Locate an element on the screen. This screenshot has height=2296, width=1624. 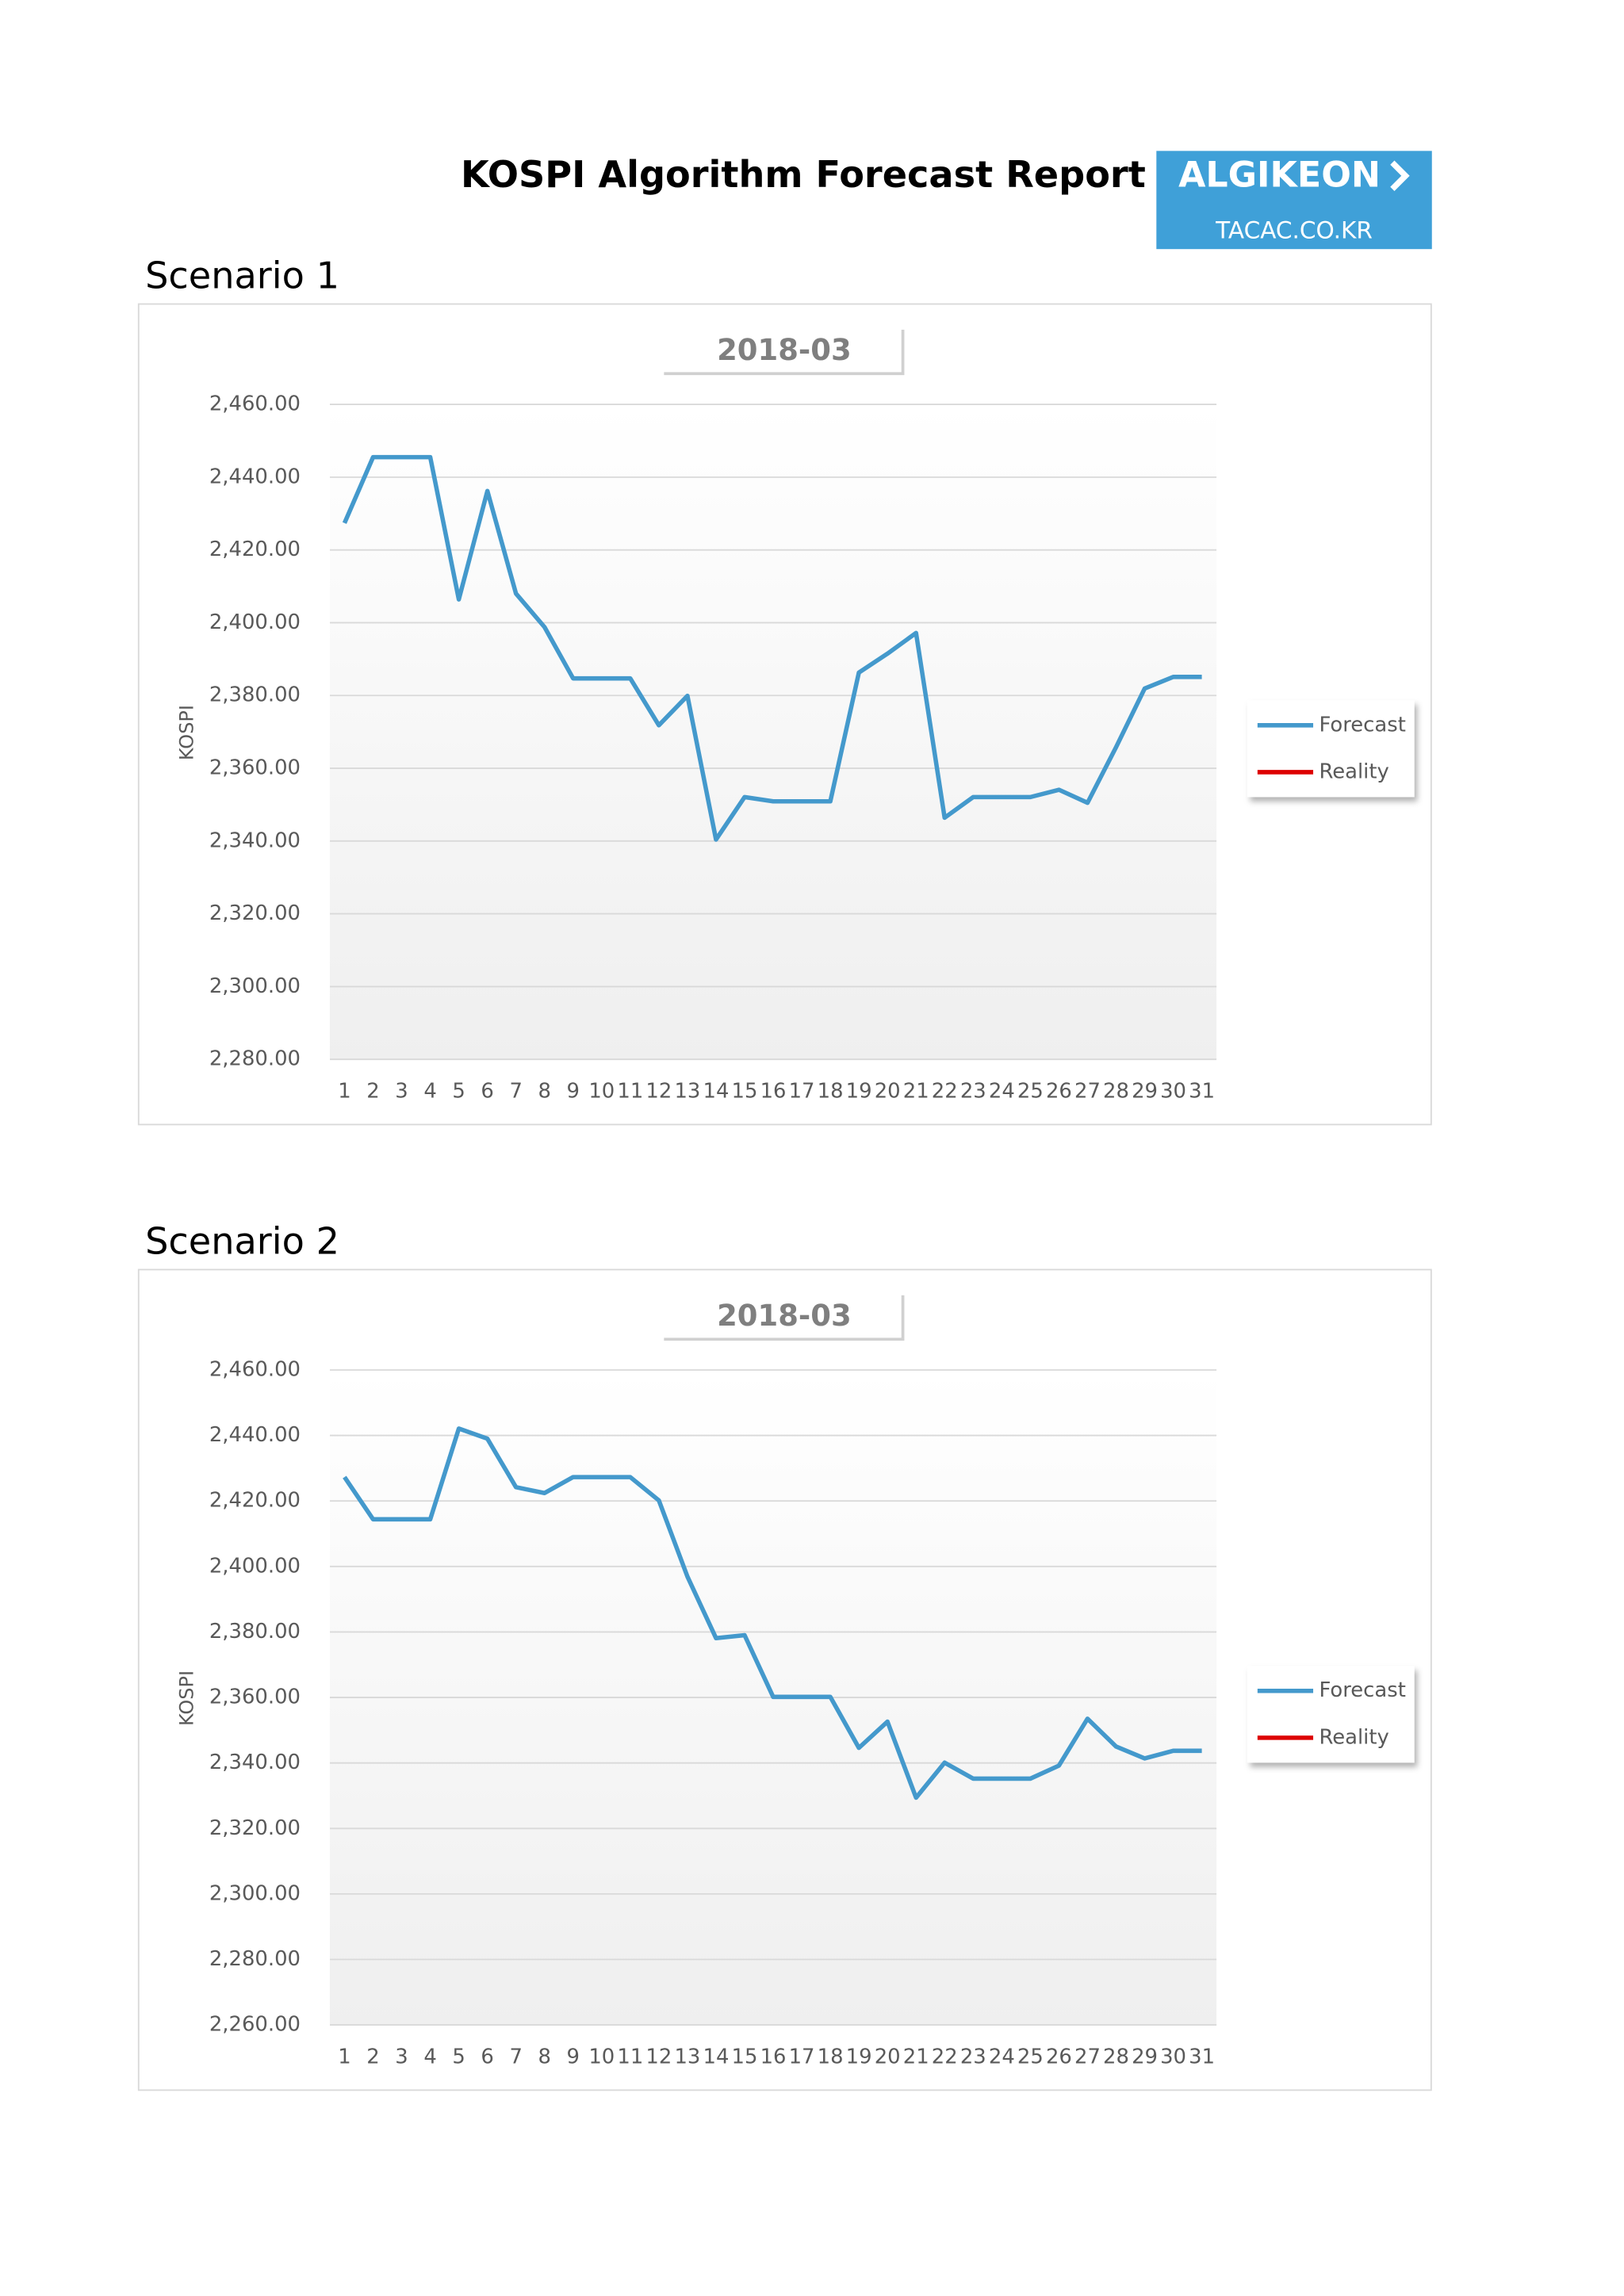
y-tick-label: 2,260.00 is located at coordinates (255, 2025).